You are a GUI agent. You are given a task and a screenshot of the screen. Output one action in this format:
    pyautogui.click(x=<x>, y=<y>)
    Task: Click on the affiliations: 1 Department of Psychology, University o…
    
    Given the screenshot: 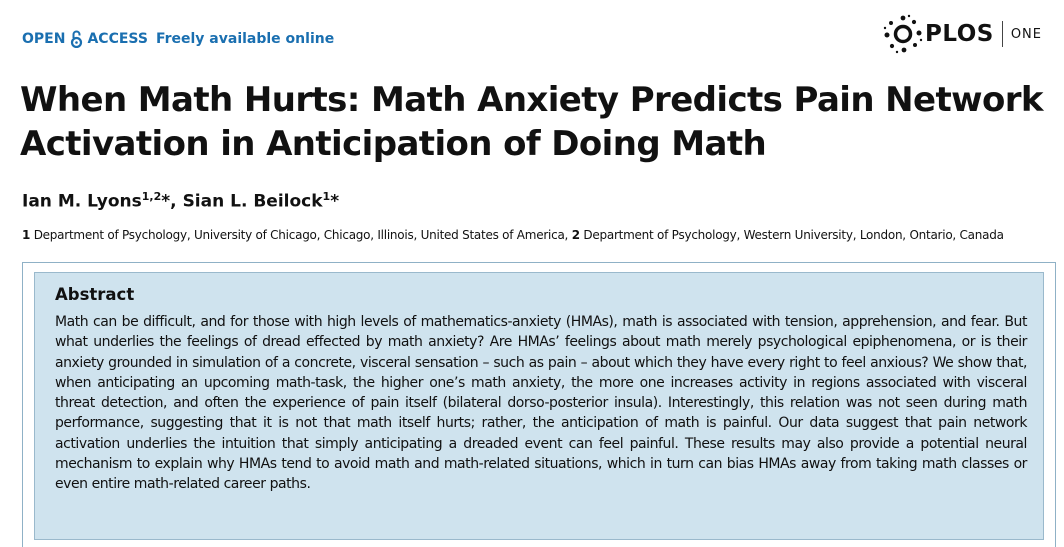 What is the action you would take?
    pyautogui.click(x=513, y=235)
    